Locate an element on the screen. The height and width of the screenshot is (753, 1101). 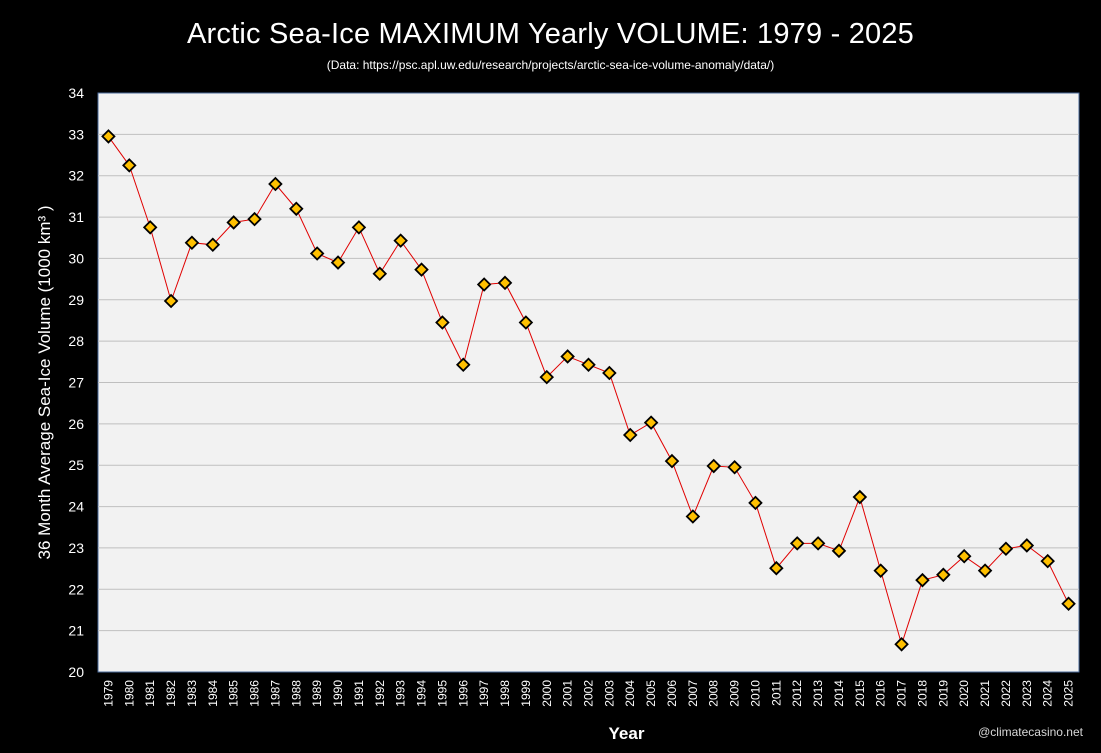
x-tick-label: 2011 is located at coordinates (776, 693).